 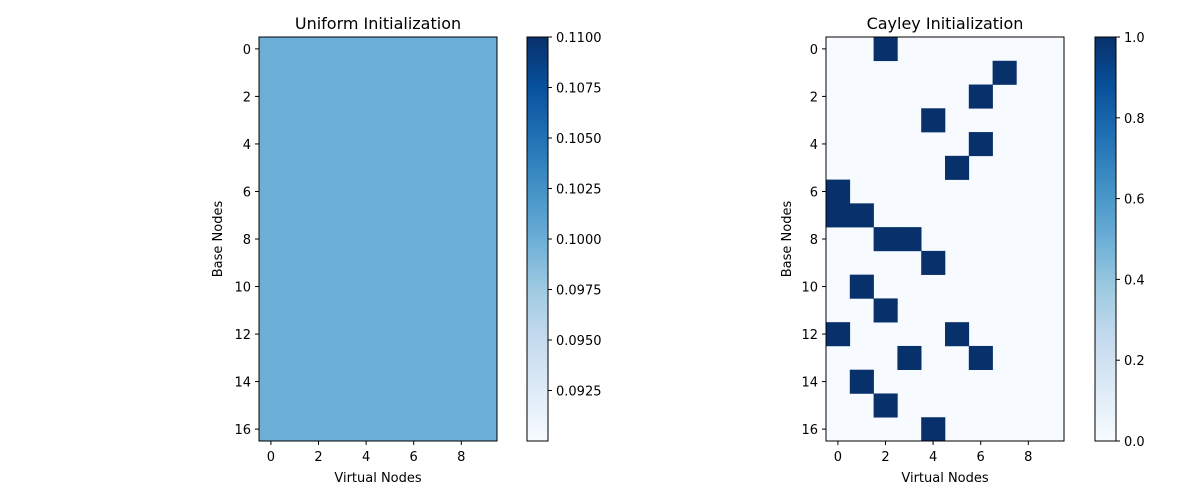 What do you see at coordinates (885, 457) in the screenshot?
I see `cayley-x-tick-label: 2` at bounding box center [885, 457].